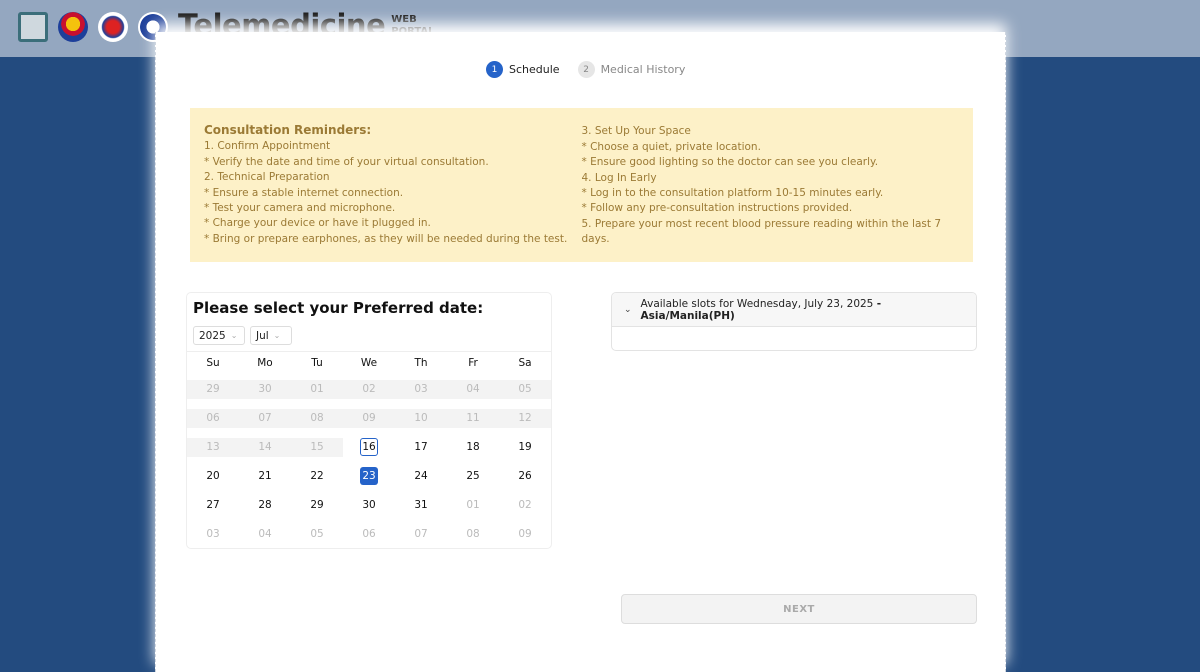 This screenshot has height=672, width=1200. I want to click on day-number: 16, so click(369, 447).